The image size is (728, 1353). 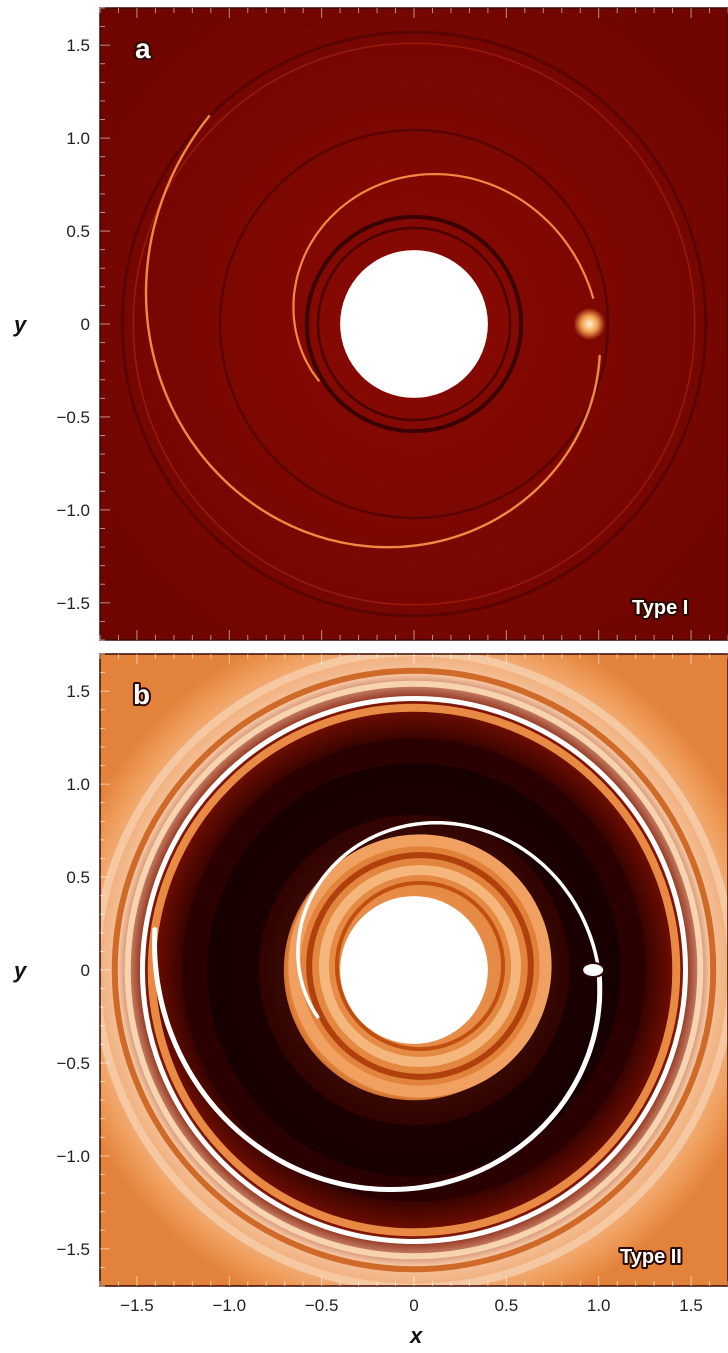 What do you see at coordinates (73, 970) in the screenshot?
I see `panel-b-y-tick-labels: 1.5 1.0 0.5 0 −0.5 −1.0 −1.5` at bounding box center [73, 970].